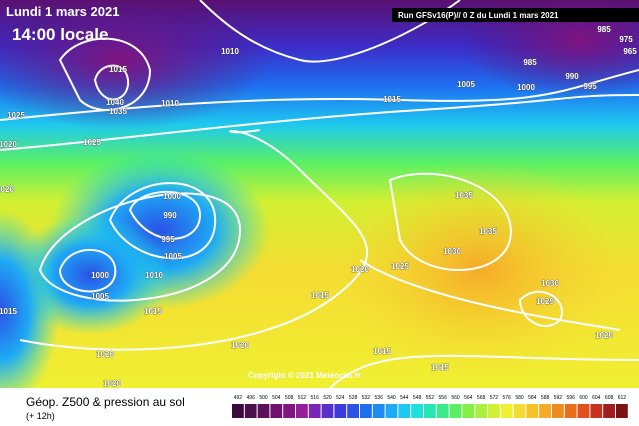 This screenshot has height=426, width=639. Describe the element at coordinates (609, 398) in the screenshot. I see `legend-label: 608` at that location.